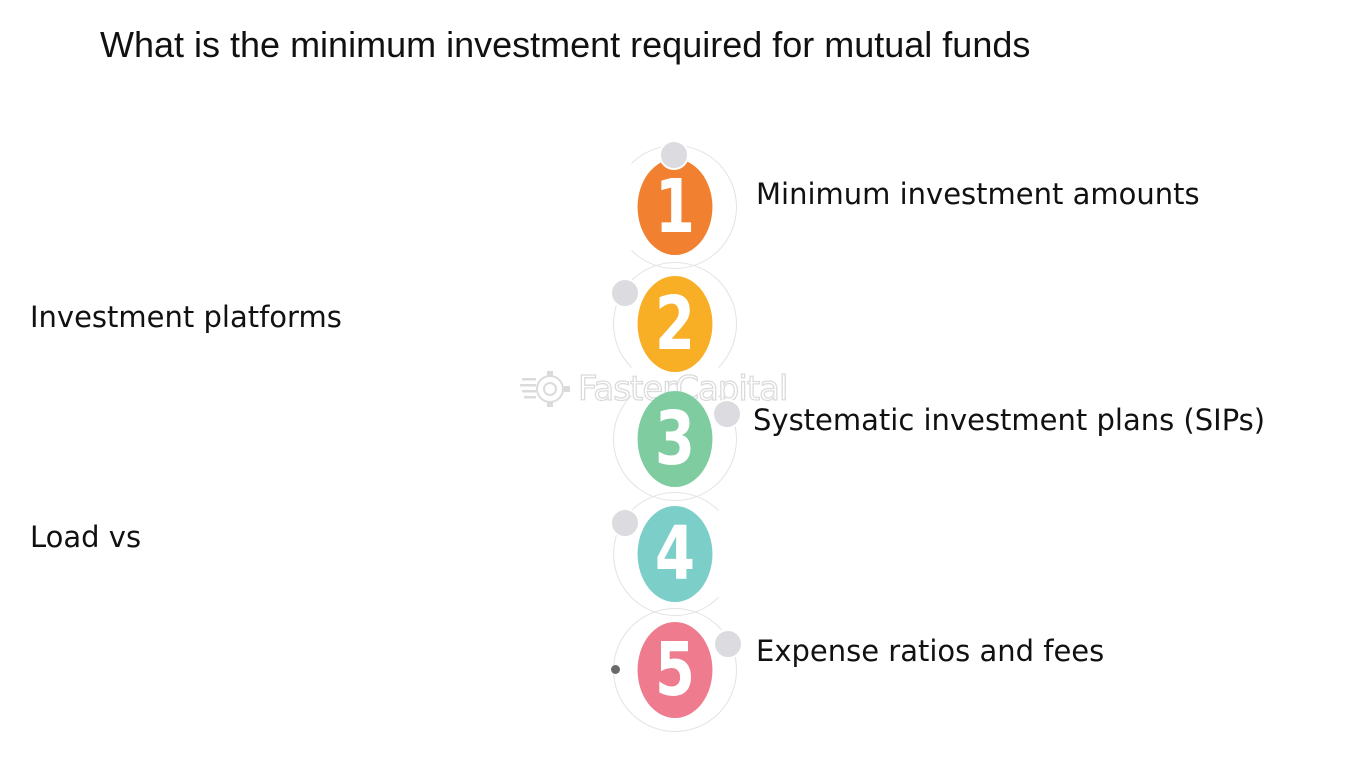  What do you see at coordinates (930, 651) in the screenshot?
I see `step-5-label: Expense ratios and fees` at bounding box center [930, 651].